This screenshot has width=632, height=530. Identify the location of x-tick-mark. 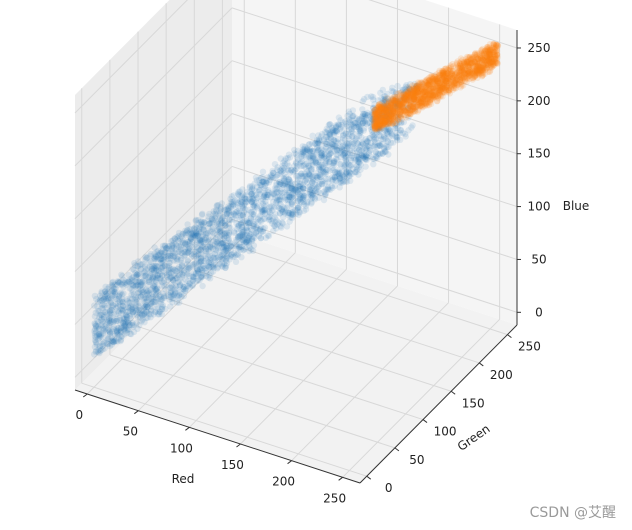
(85, 395).